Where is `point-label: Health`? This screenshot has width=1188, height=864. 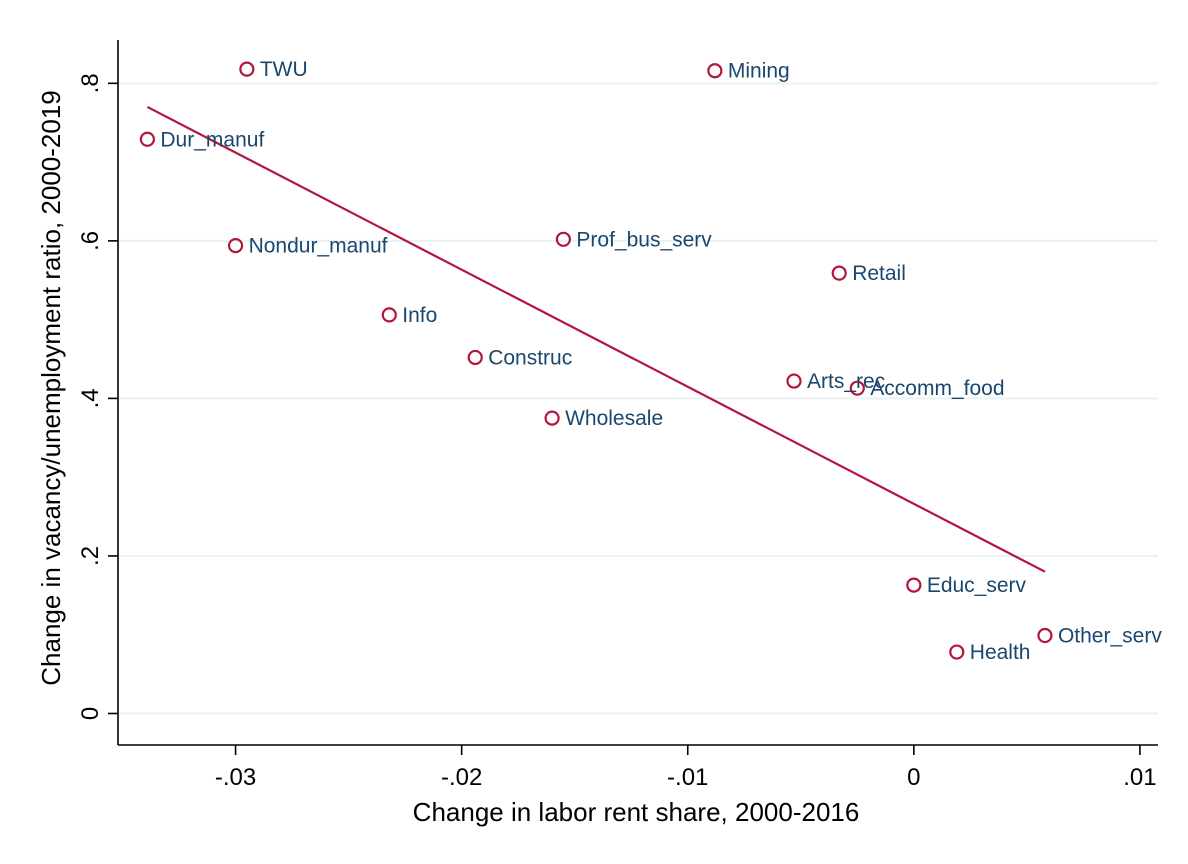
point-label: Health is located at coordinates (1000, 652).